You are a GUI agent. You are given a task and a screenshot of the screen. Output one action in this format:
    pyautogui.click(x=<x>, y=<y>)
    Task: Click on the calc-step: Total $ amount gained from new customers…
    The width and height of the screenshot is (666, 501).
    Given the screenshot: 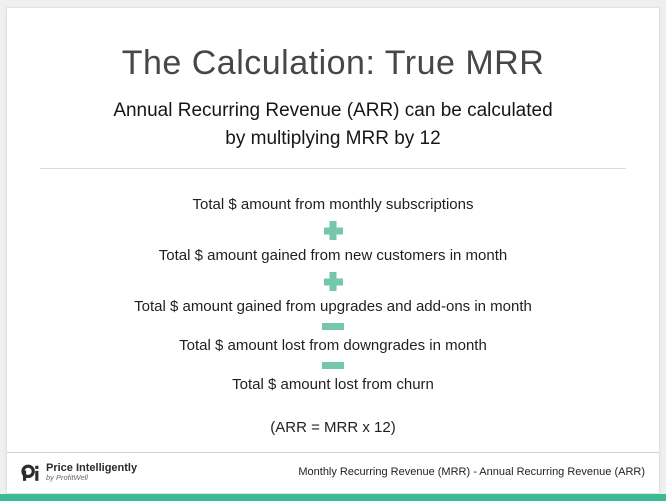 What is the action you would take?
    pyautogui.click(x=333, y=256)
    